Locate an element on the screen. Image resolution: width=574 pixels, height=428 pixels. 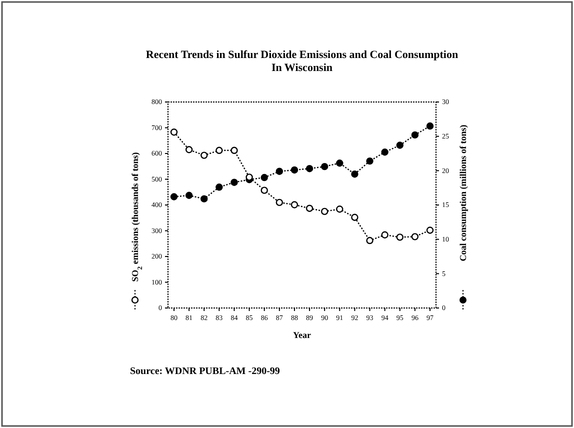
y2-axis-title: Coal consumption (millions of tons) is located at coordinates (463, 193).